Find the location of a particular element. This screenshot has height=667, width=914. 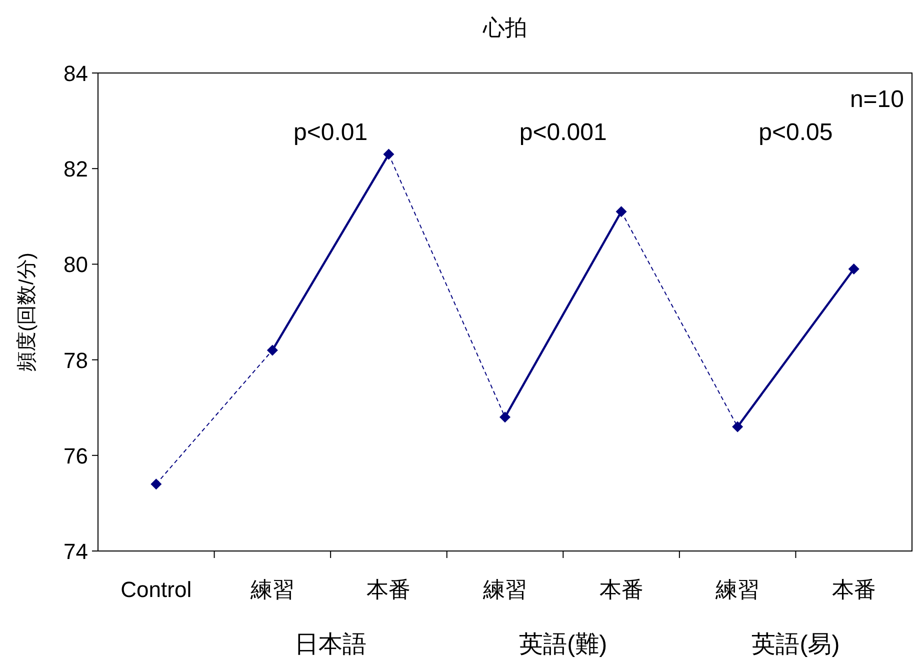

y-axis-title: 頻度(回数/分) is located at coordinates (27, 312).